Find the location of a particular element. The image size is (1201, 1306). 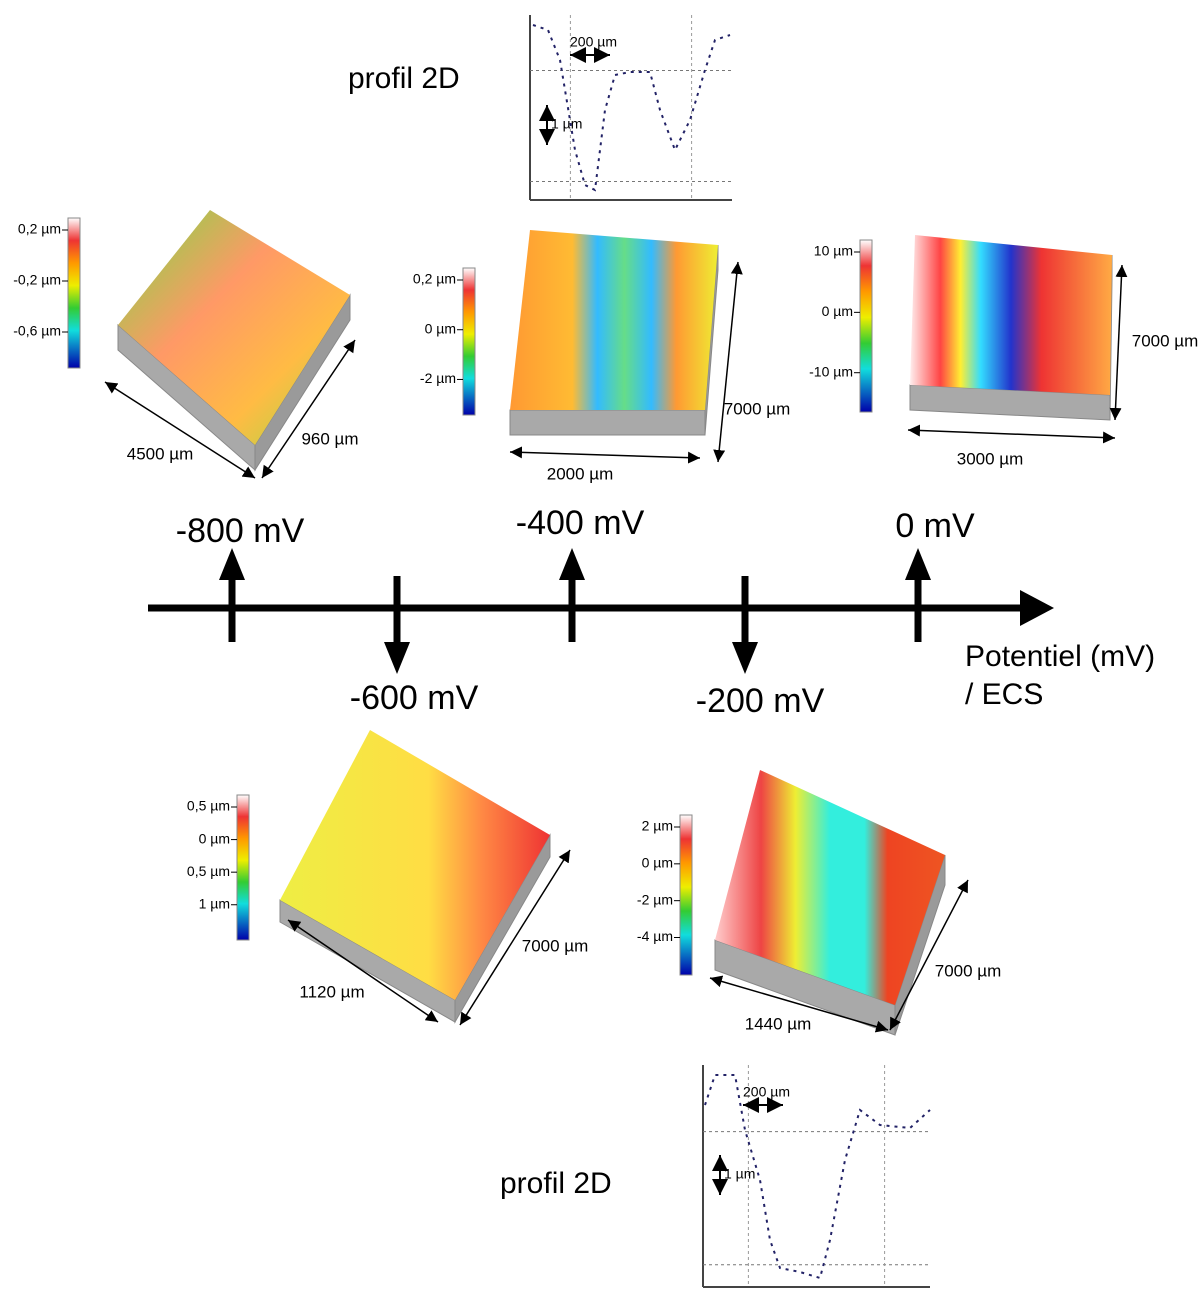

axis-arrow is located at coordinates (1037, 608).